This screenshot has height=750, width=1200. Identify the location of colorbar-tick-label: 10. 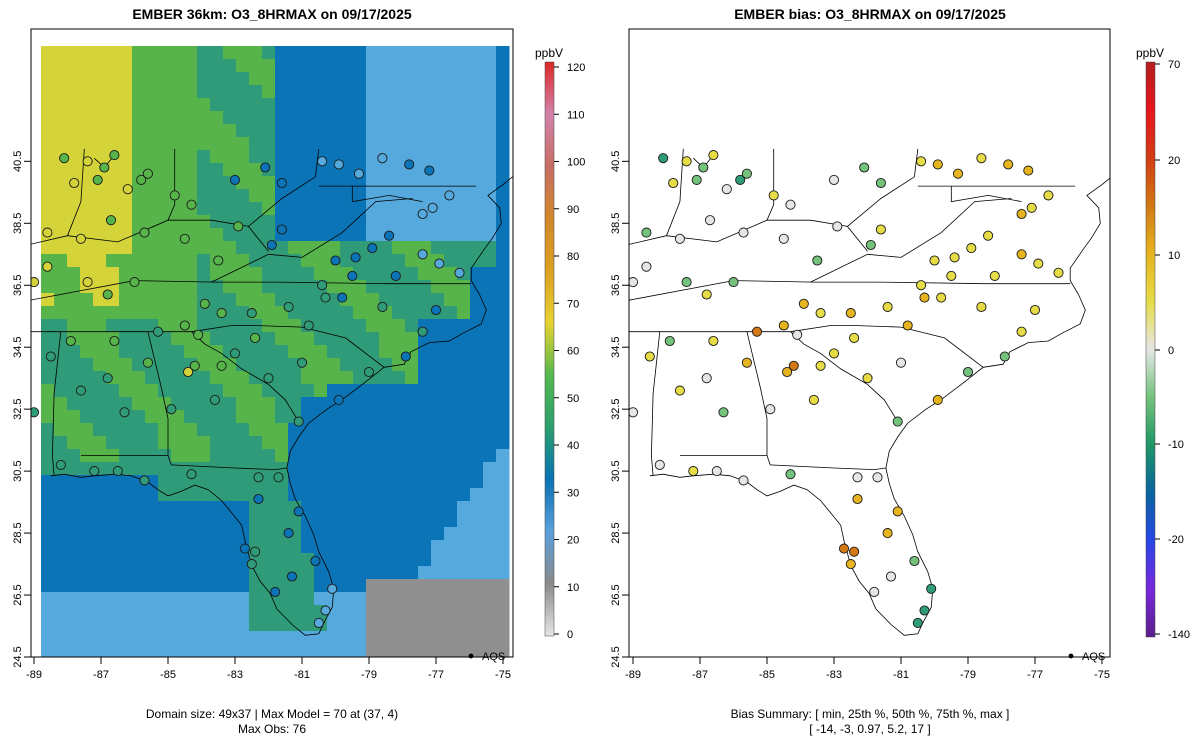
(573, 588).